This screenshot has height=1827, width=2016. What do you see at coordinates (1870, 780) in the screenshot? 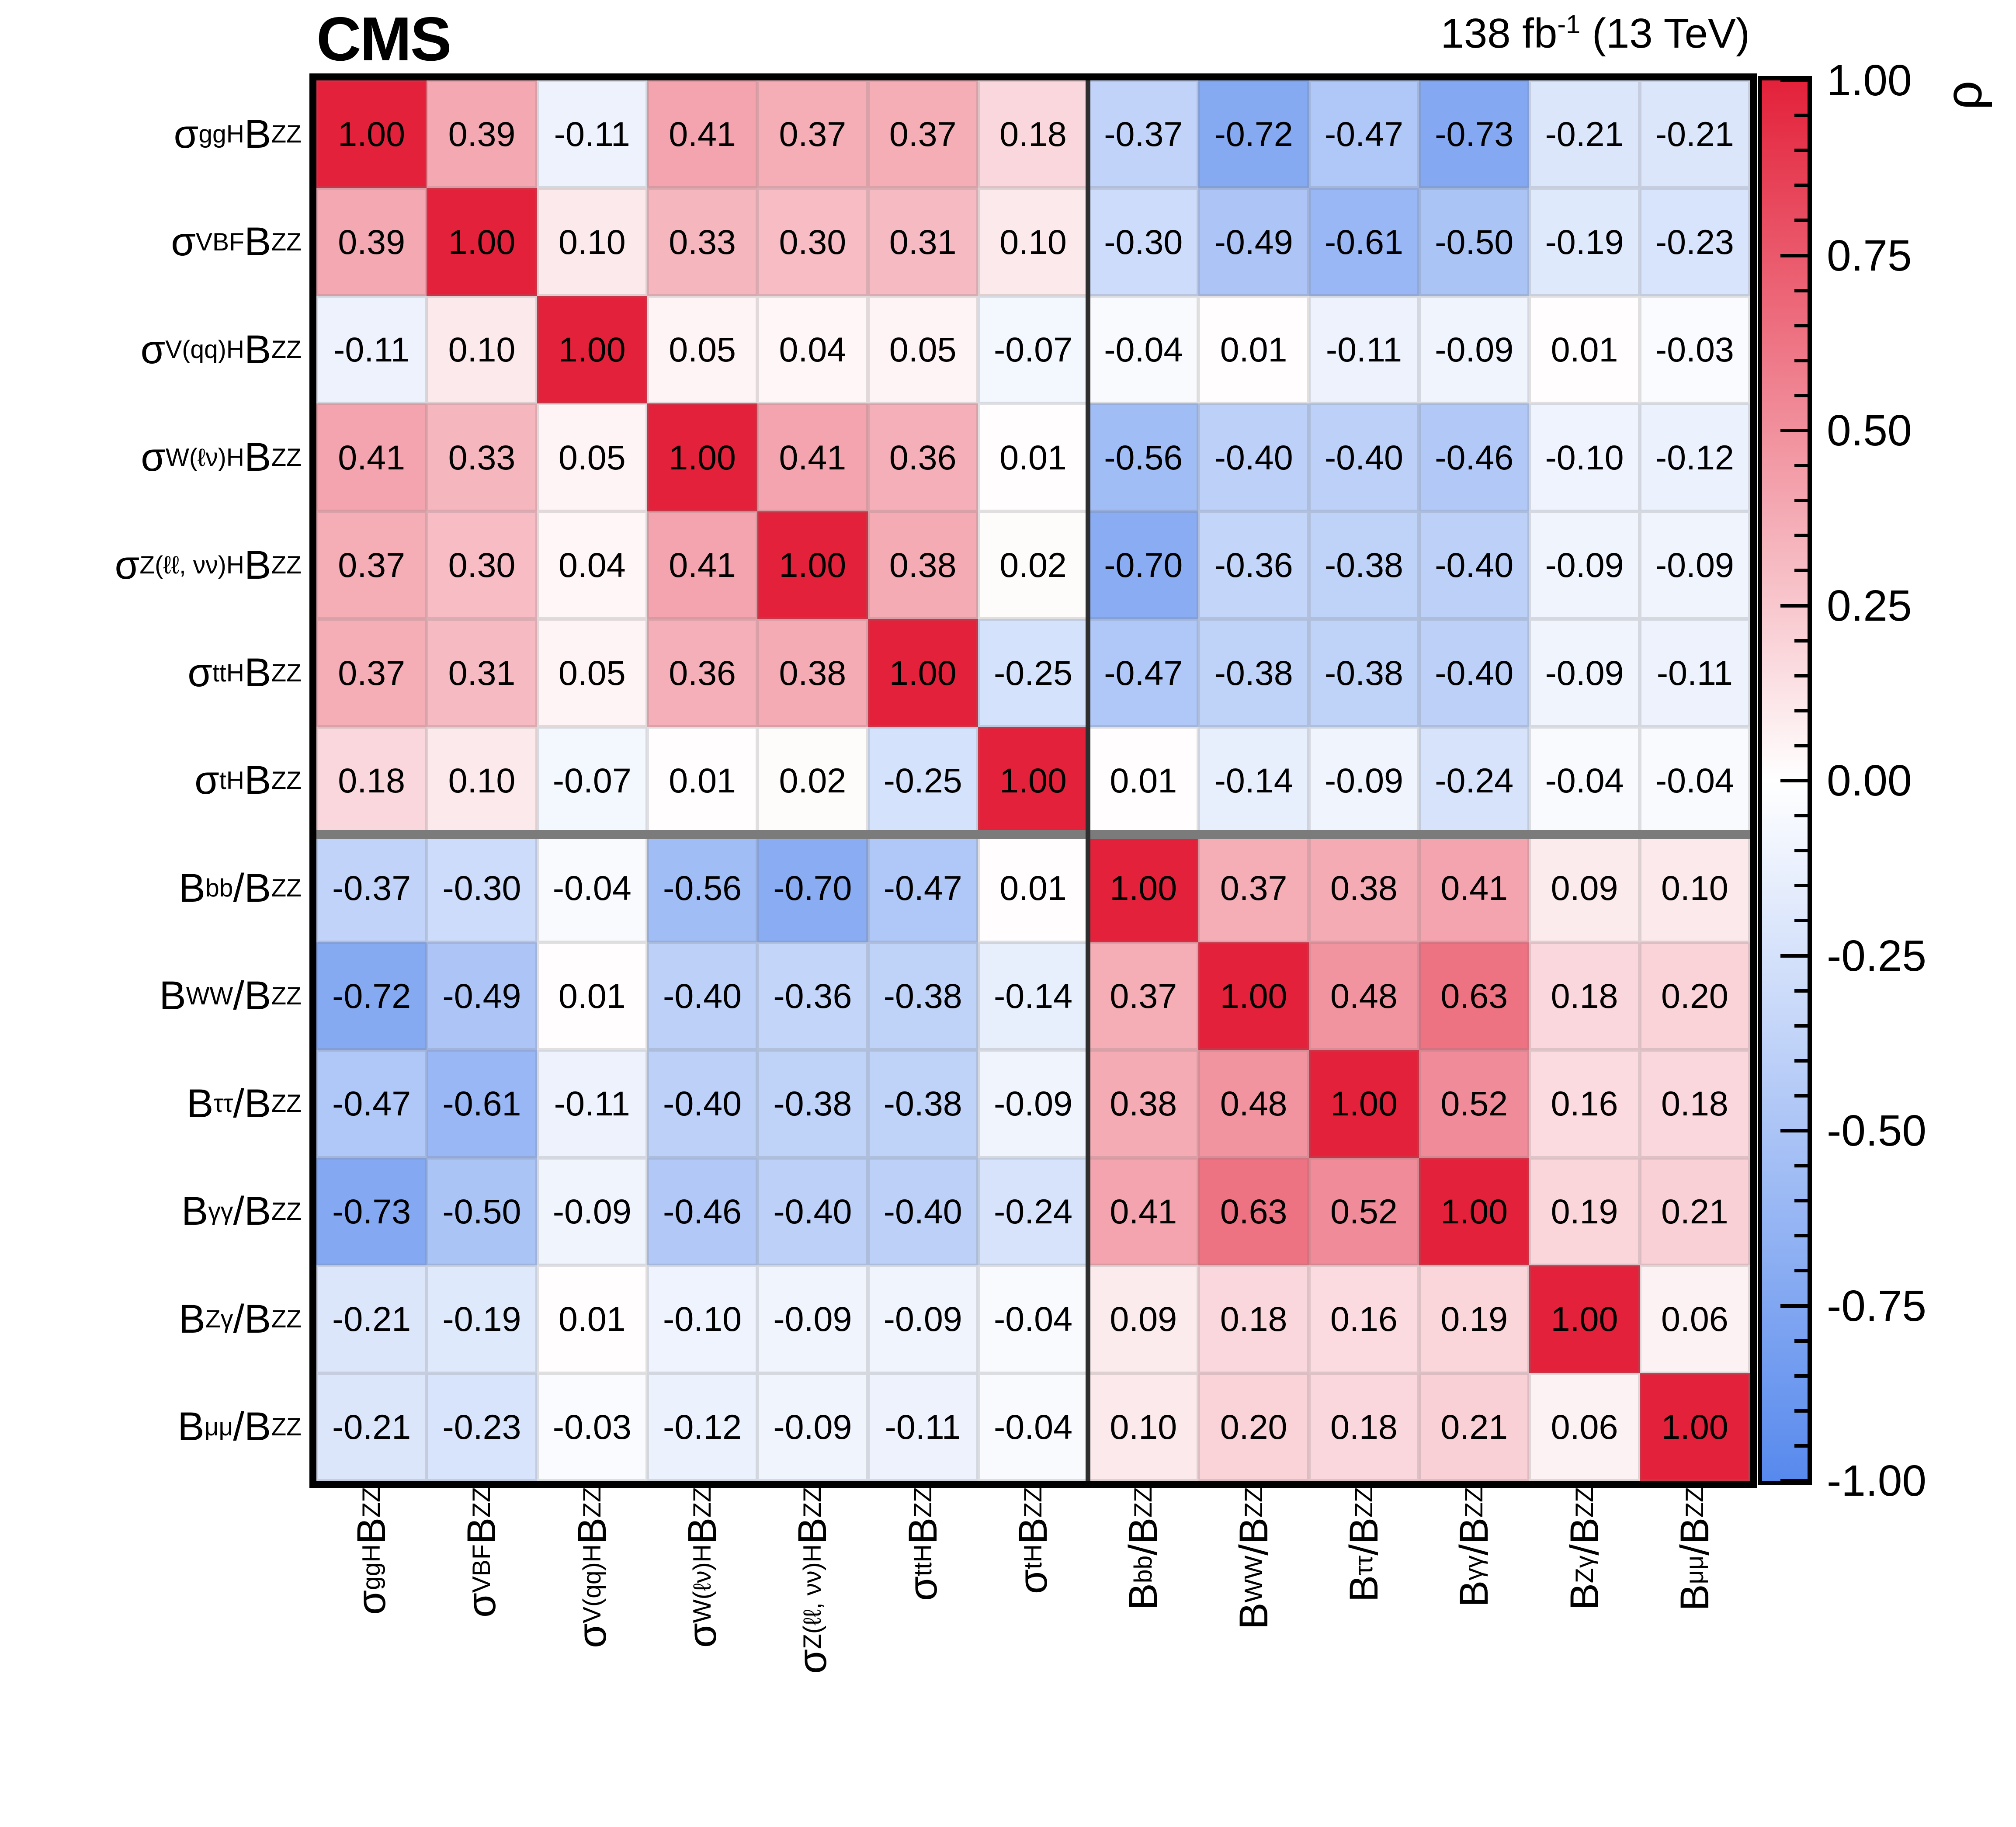
I see `colorbar-tick-label: 0.00` at bounding box center [1870, 780].